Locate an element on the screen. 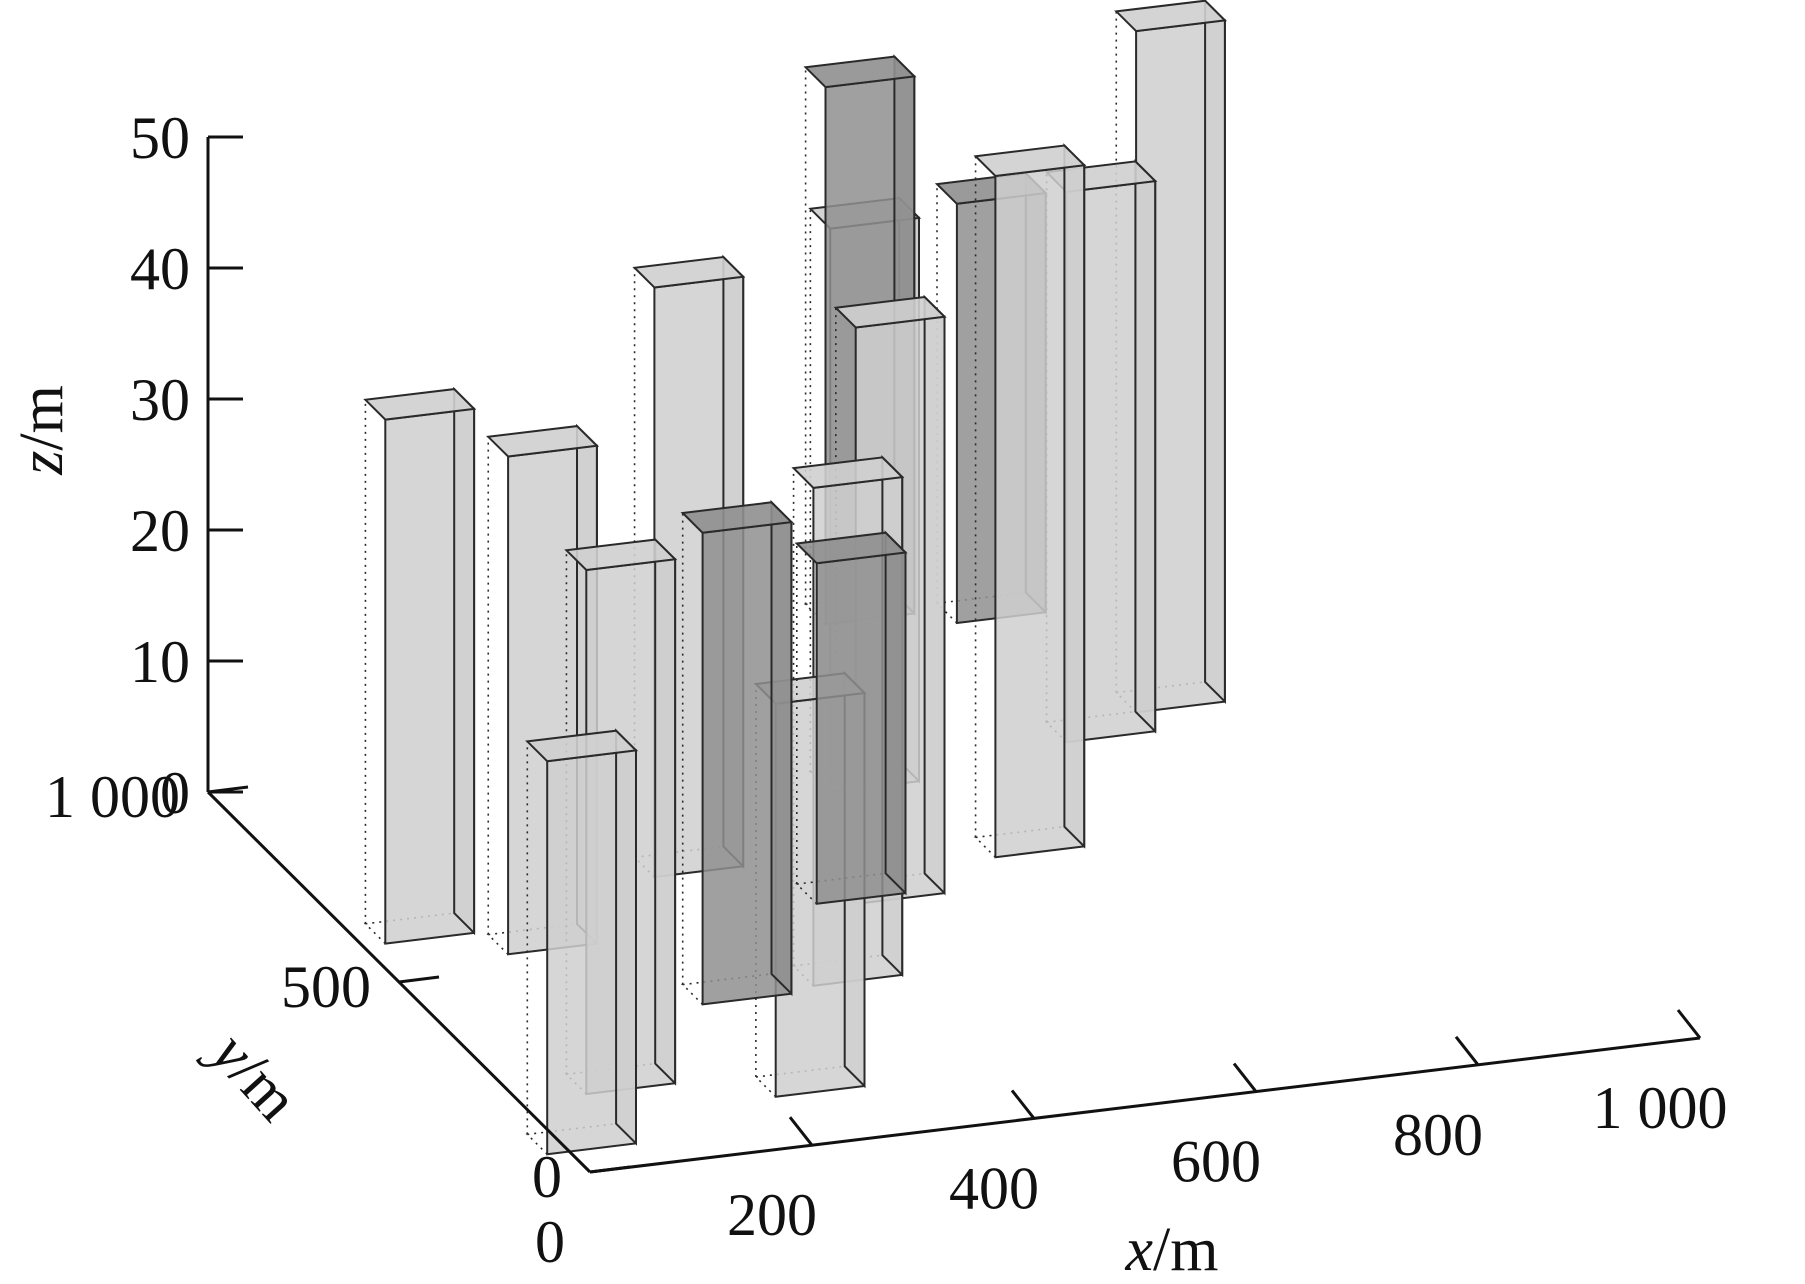  y-tick-label: 1 000 is located at coordinates (112, 797).